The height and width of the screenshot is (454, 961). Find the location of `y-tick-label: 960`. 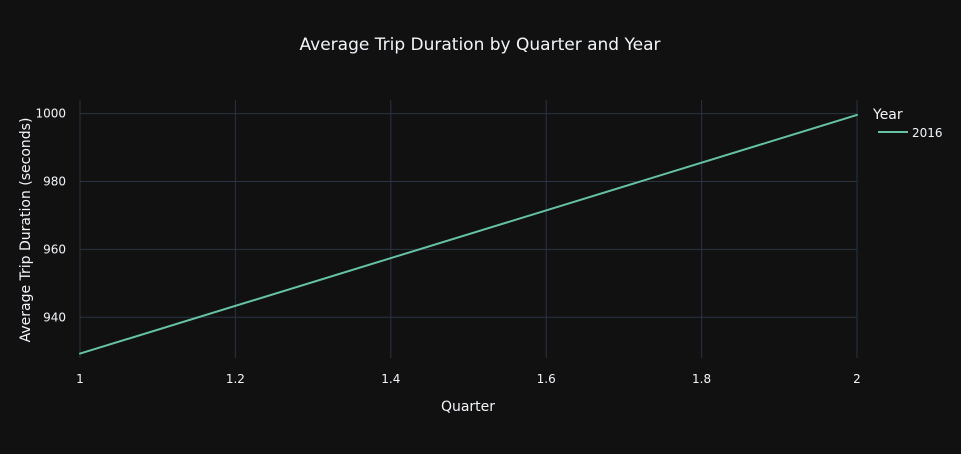

y-tick-label: 960 is located at coordinates (54, 249).